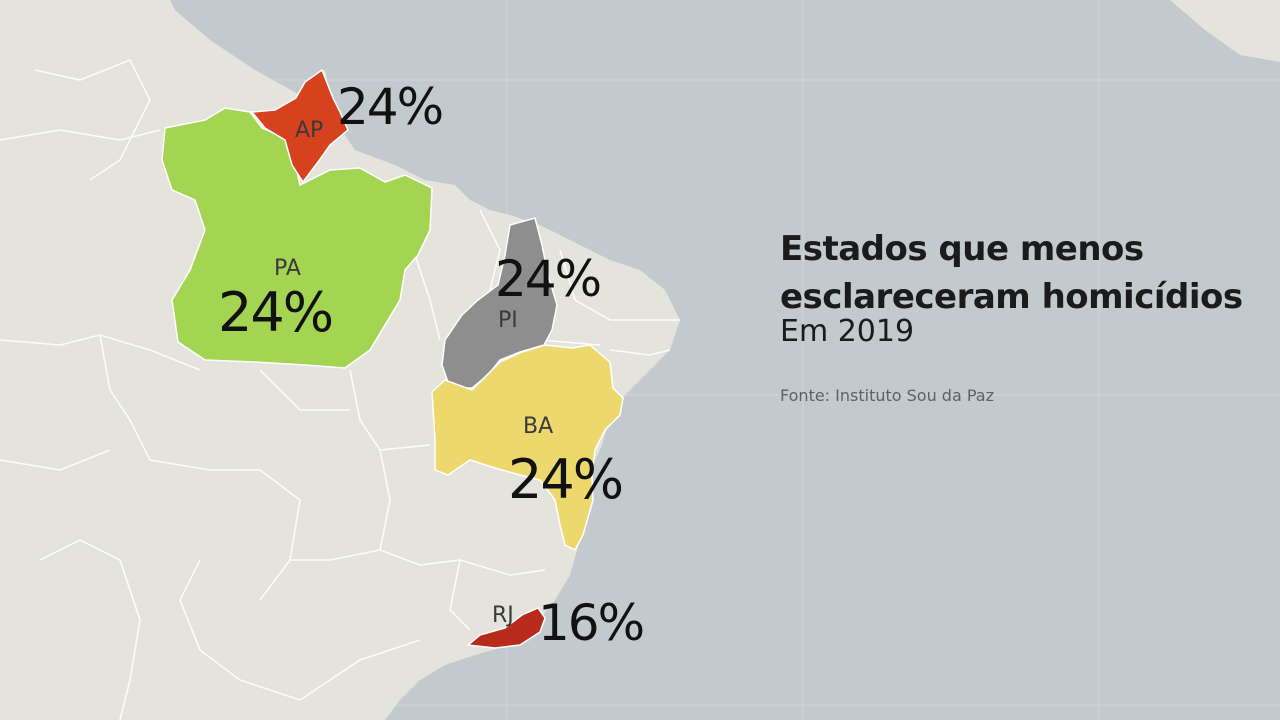 The width and height of the screenshot is (1280, 720). Describe the element at coordinates (566, 479) in the screenshot. I see `label-ba-value: 24%` at that location.